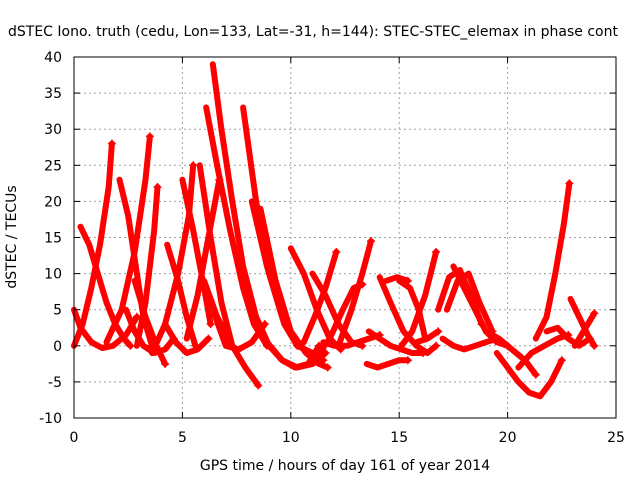 The image size is (640, 480). Describe the element at coordinates (57, 311) in the screenshot. I see `y-tick-label: 5` at that location.